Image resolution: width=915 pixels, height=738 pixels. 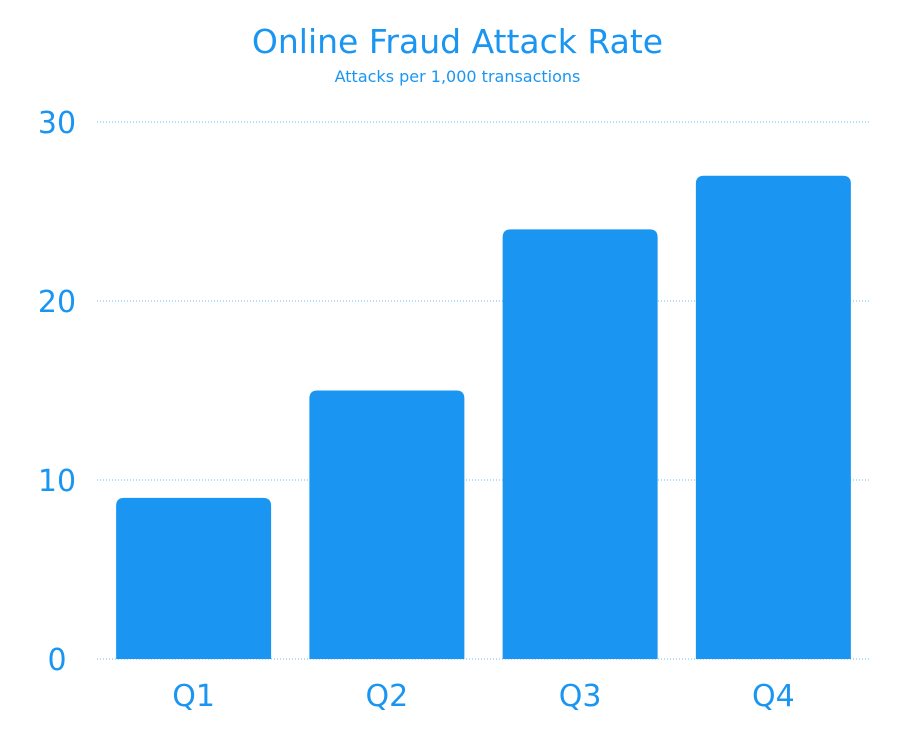 What do you see at coordinates (57, 481) in the screenshot?
I see `y-tick-label: 10` at bounding box center [57, 481].